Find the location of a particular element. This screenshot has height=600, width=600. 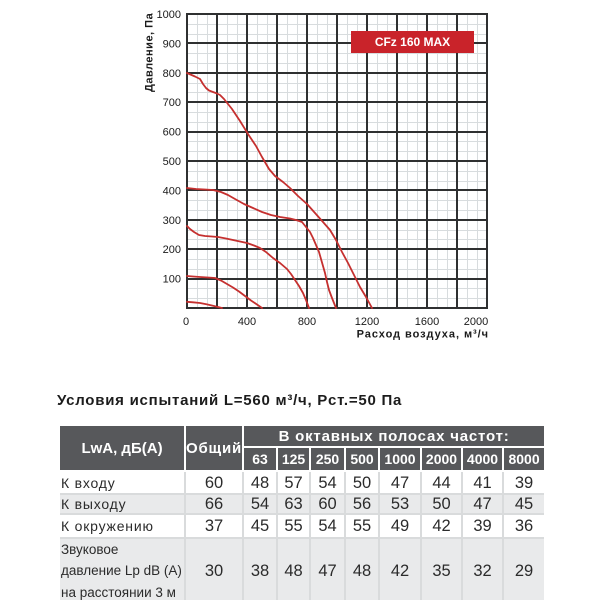

svg-text: Расход воздуха, м³/ч is located at coordinates (423, 335).